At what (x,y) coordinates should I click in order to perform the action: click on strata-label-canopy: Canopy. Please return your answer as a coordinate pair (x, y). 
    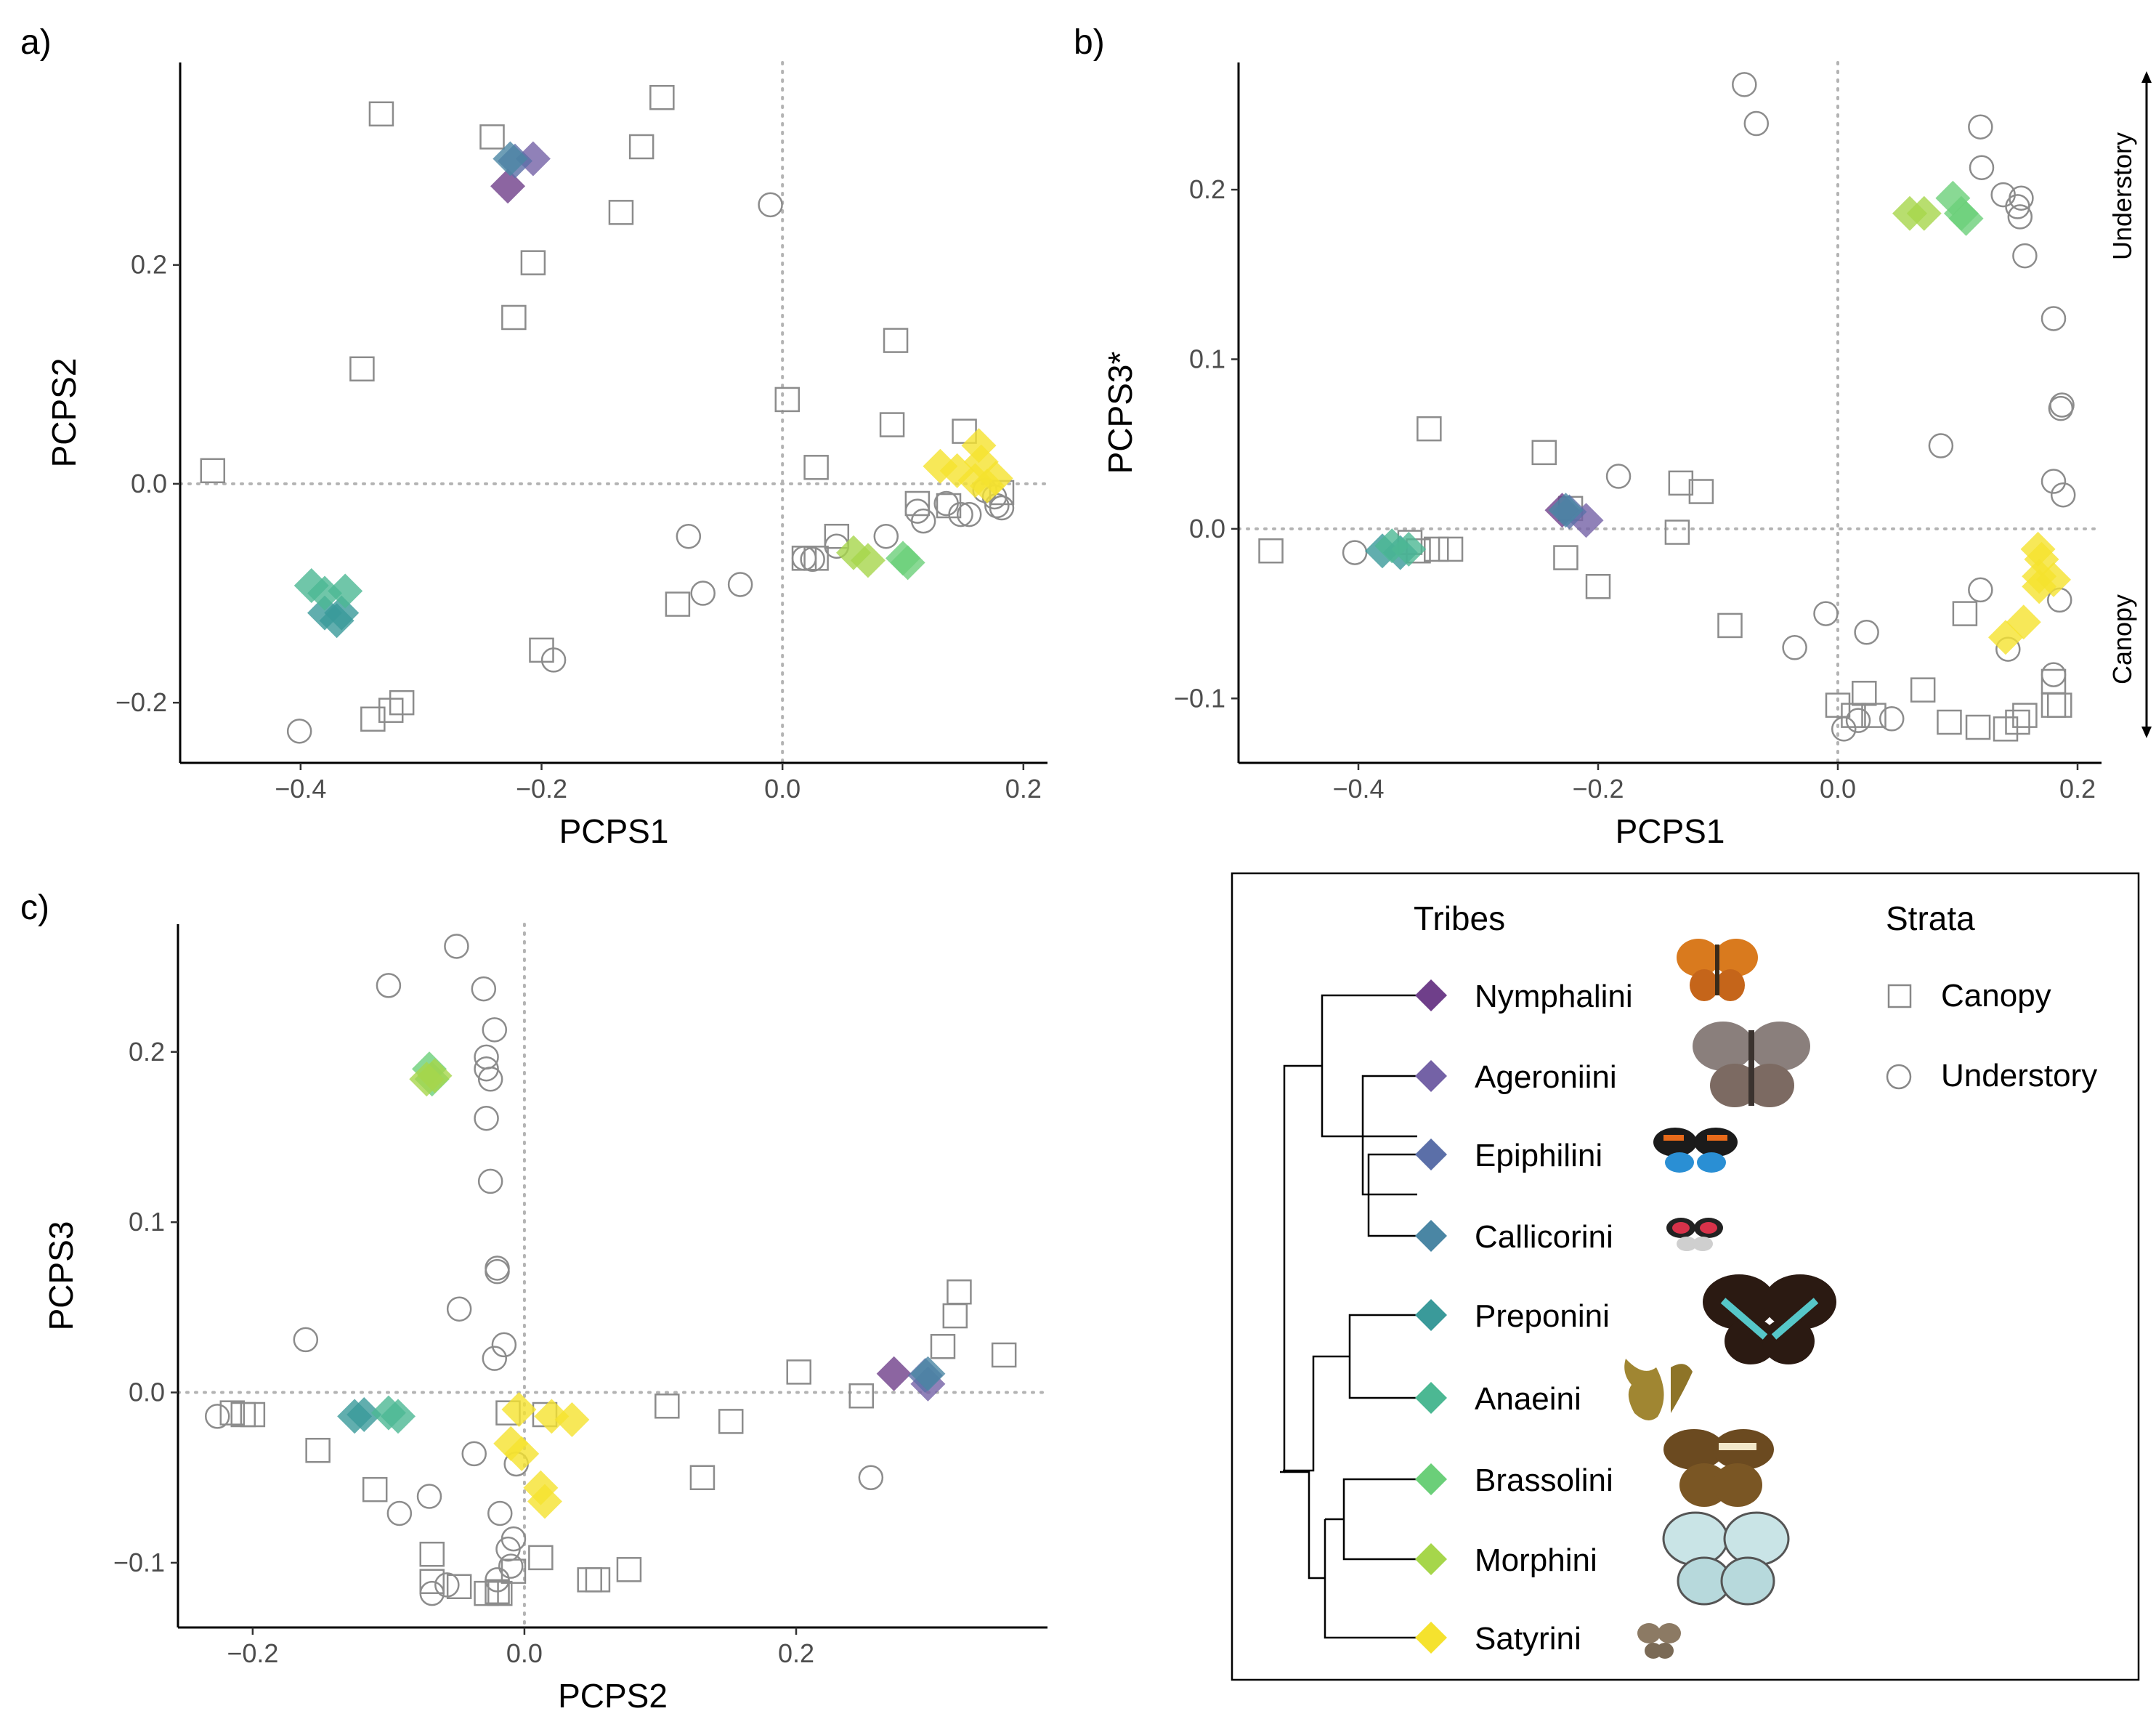
    Looking at the image, I should click on (1996, 996).